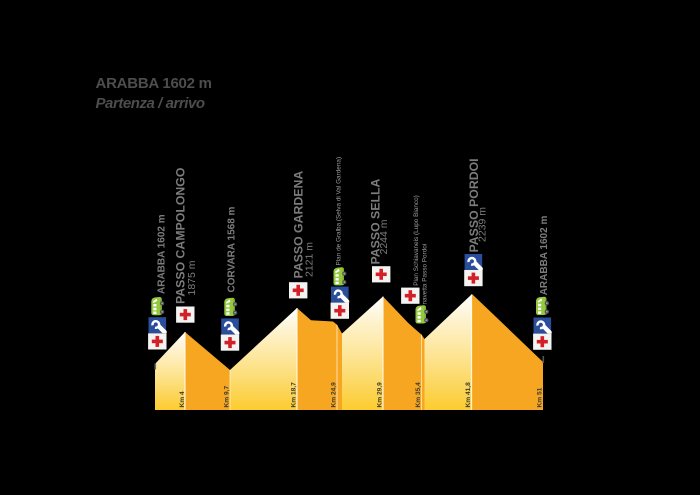  Describe the element at coordinates (483, 224) in the screenshot. I see `svg-text: 2239 m` at that location.